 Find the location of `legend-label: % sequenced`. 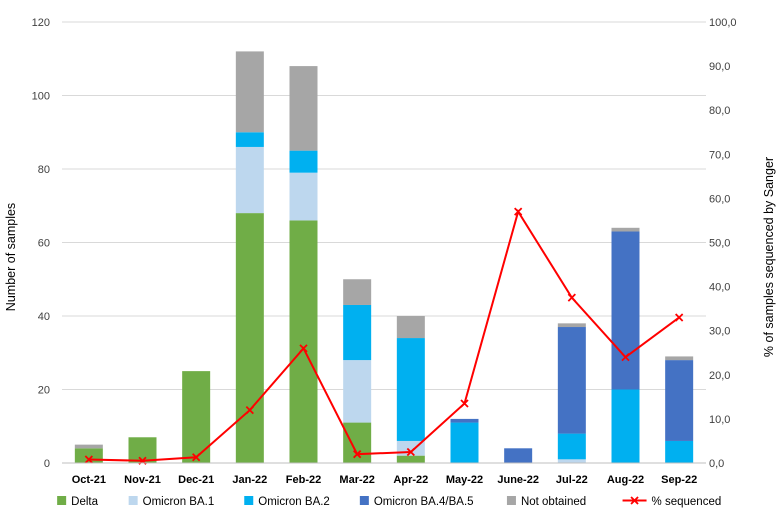

legend-label: % sequenced is located at coordinates (687, 502).